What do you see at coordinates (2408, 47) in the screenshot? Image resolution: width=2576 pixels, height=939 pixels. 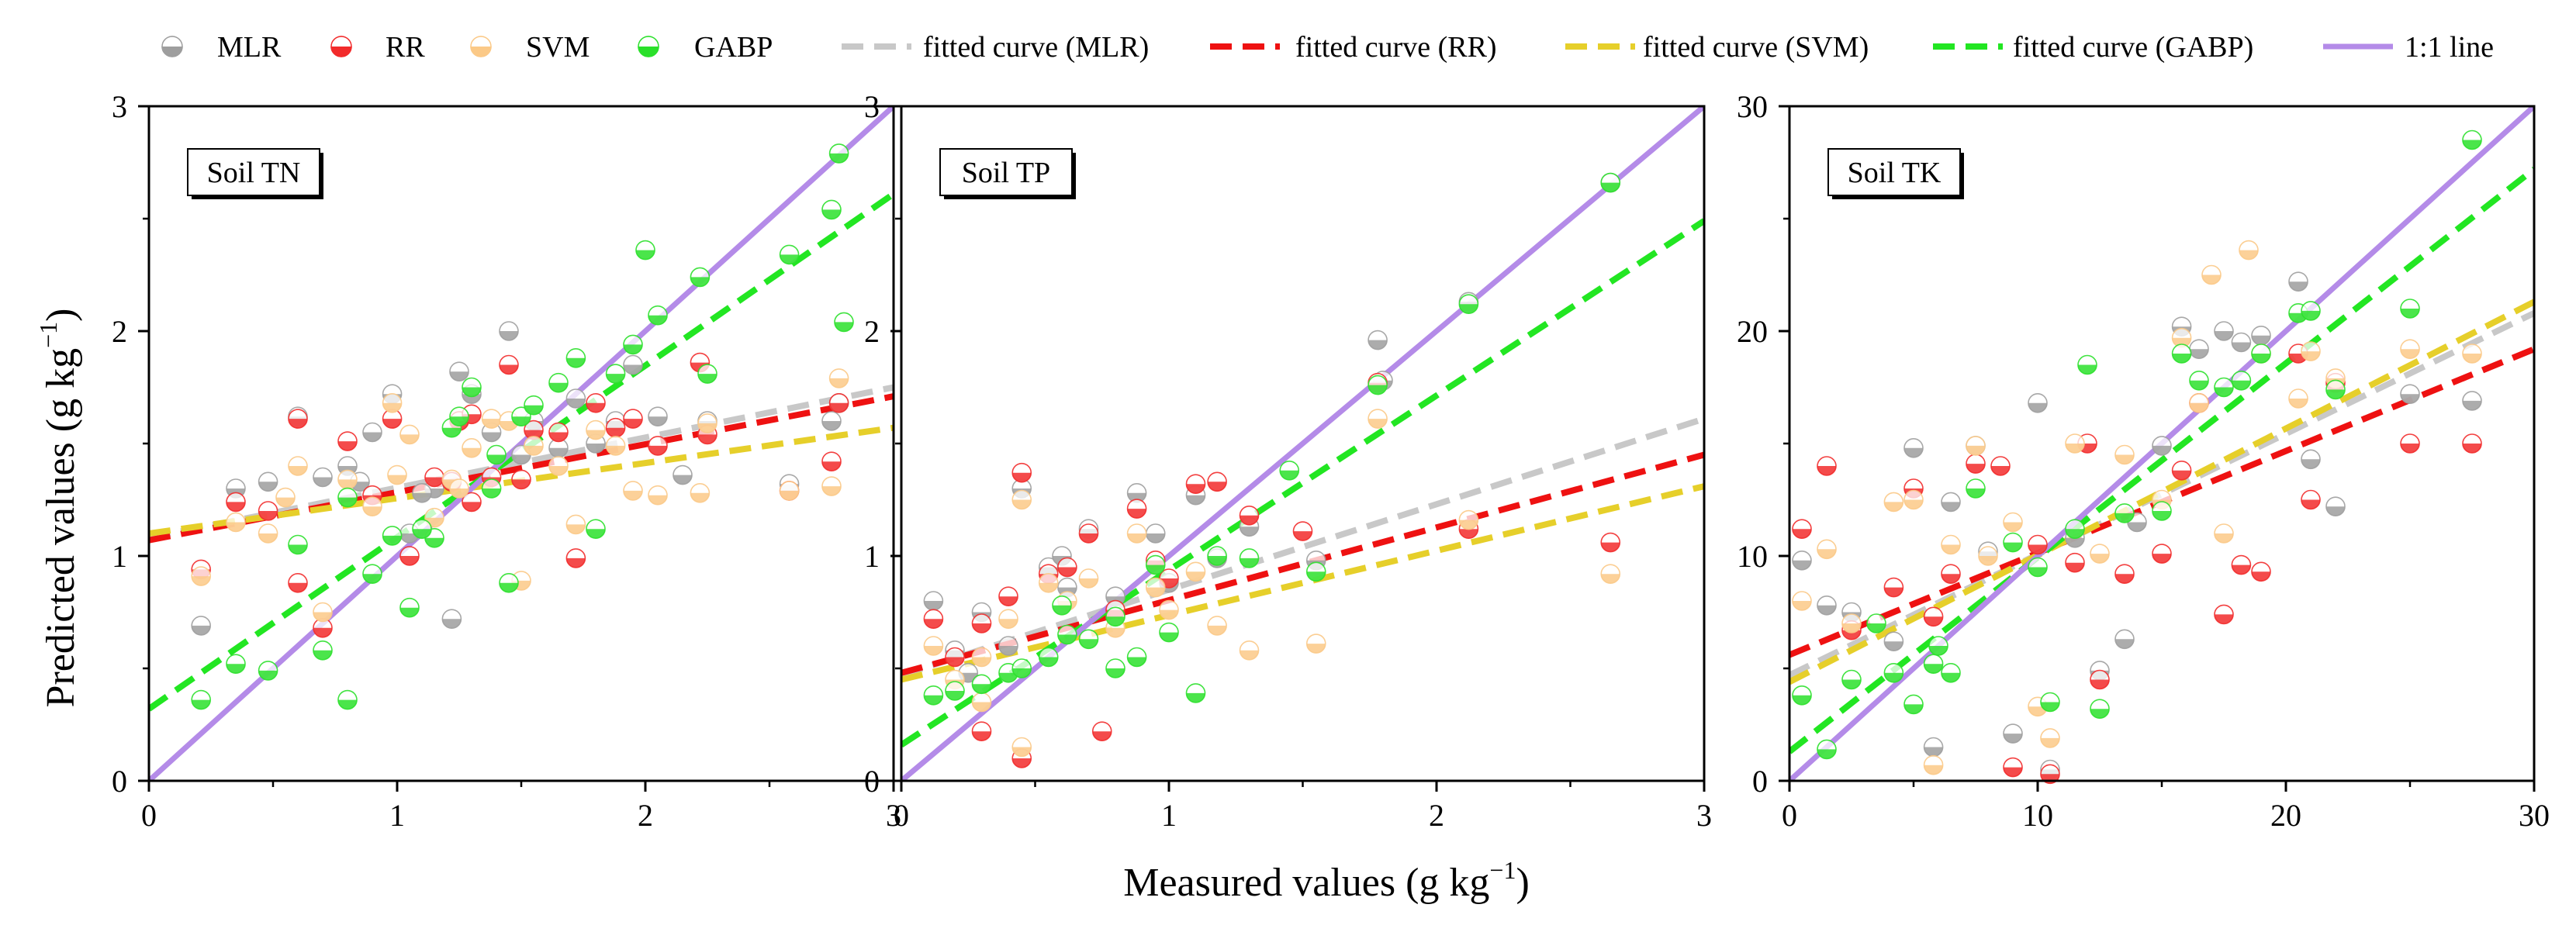 I see `legend-item-one-to-one: 1:1 line` at bounding box center [2408, 47].